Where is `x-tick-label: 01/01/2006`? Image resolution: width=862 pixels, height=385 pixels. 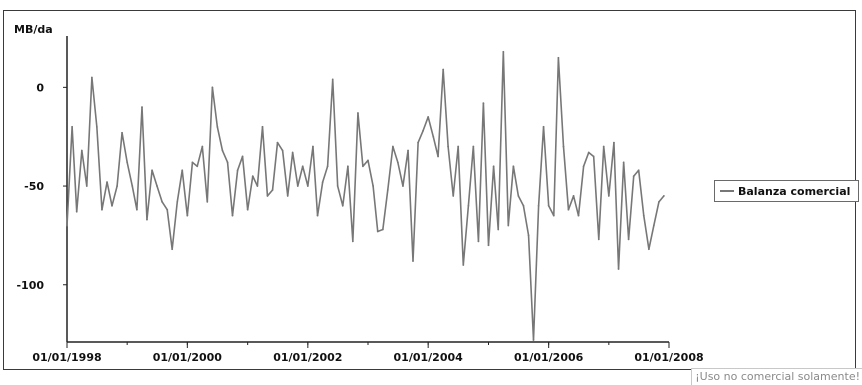
x-tick-label: 01/01/2006 is located at coordinates (549, 357).